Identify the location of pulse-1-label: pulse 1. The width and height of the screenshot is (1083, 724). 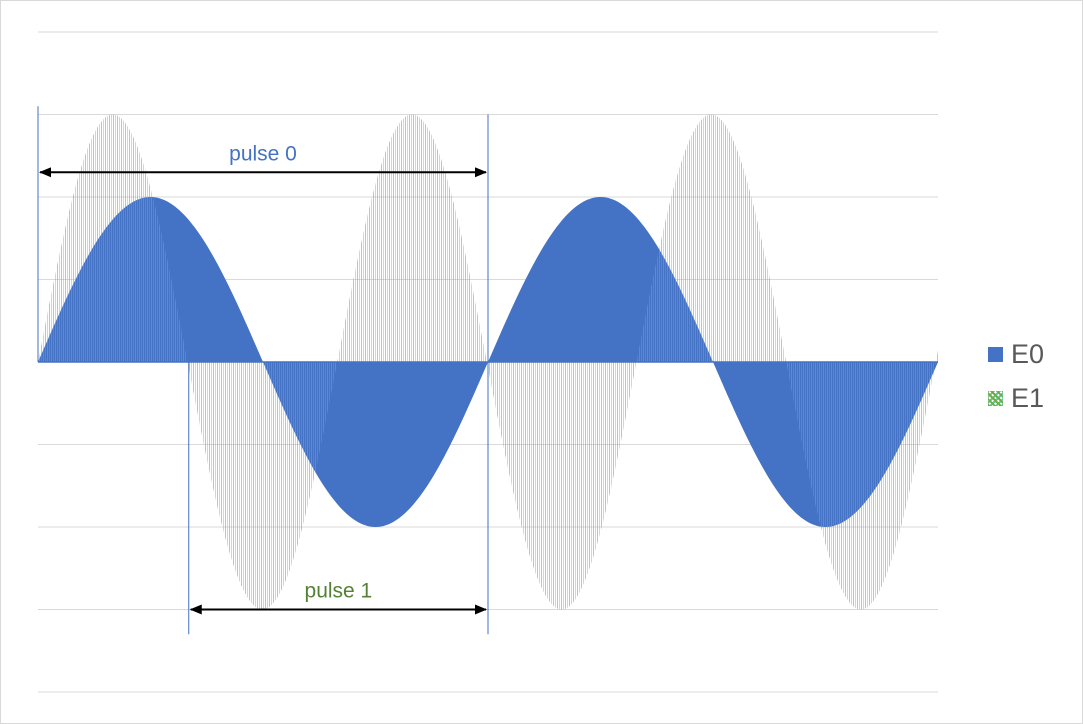
(339, 591).